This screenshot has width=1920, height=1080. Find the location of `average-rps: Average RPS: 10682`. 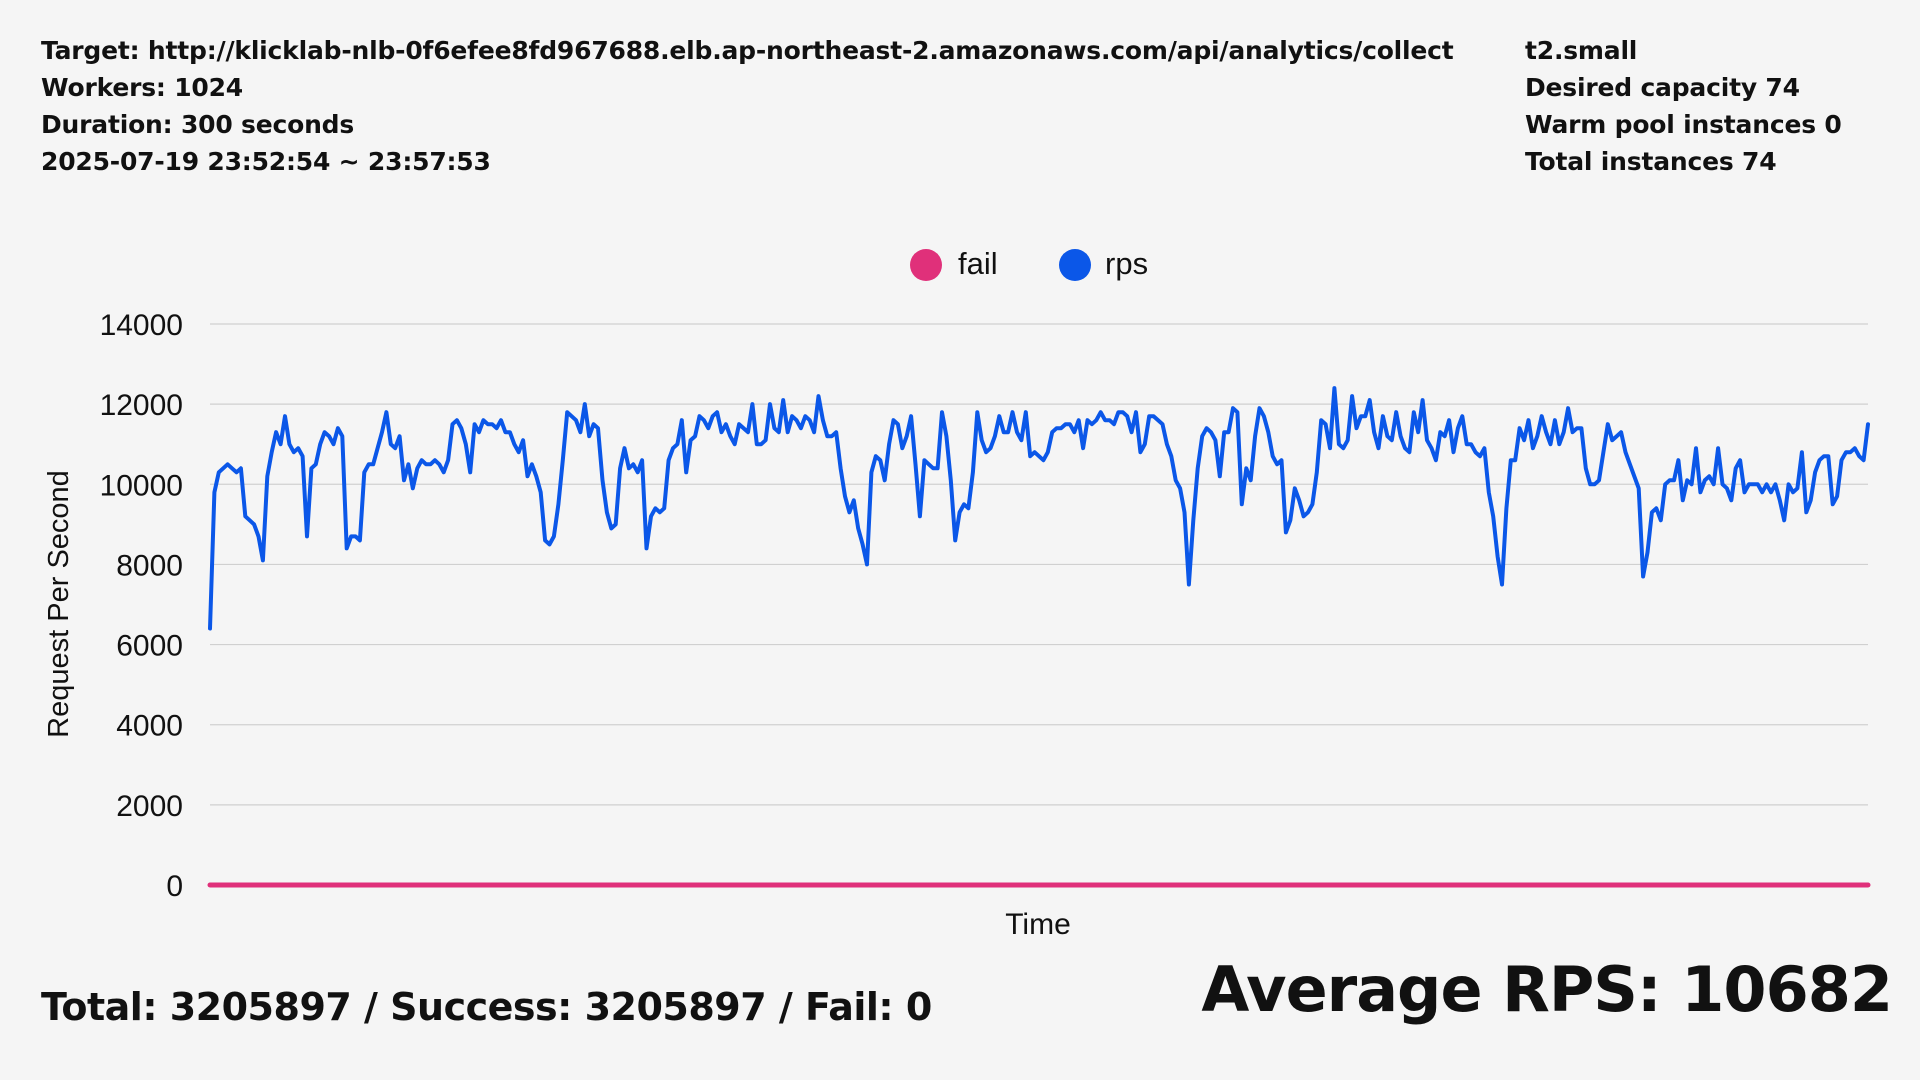

average-rps: Average RPS: 10682 is located at coordinates (1547, 989).